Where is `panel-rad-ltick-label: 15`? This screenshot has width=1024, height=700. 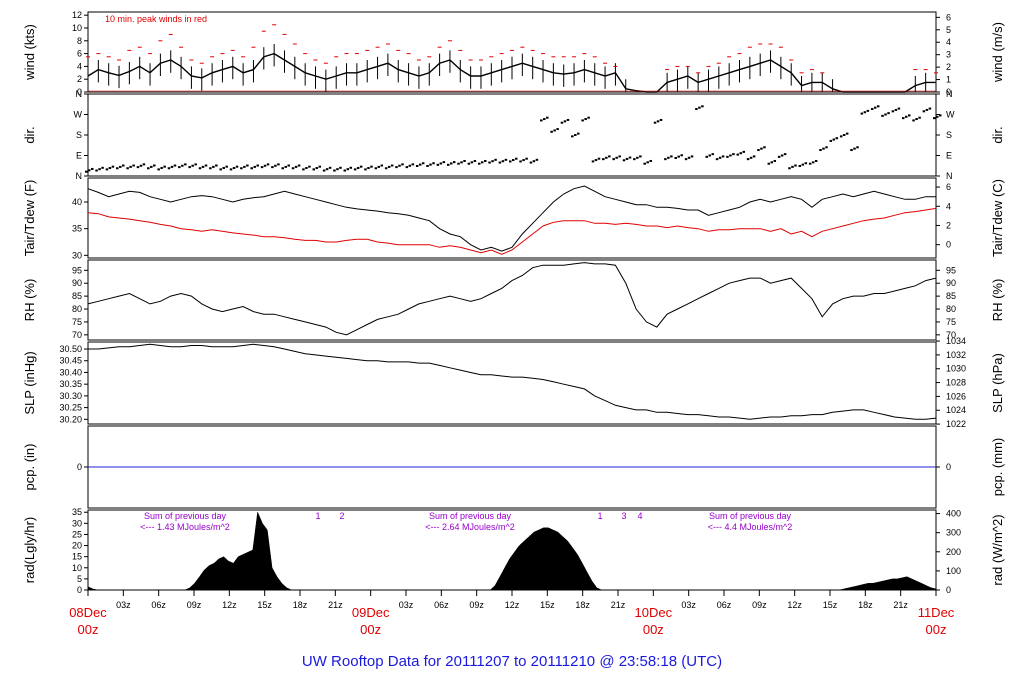 panel-rad-ltick-label: 15 is located at coordinates (77, 557).